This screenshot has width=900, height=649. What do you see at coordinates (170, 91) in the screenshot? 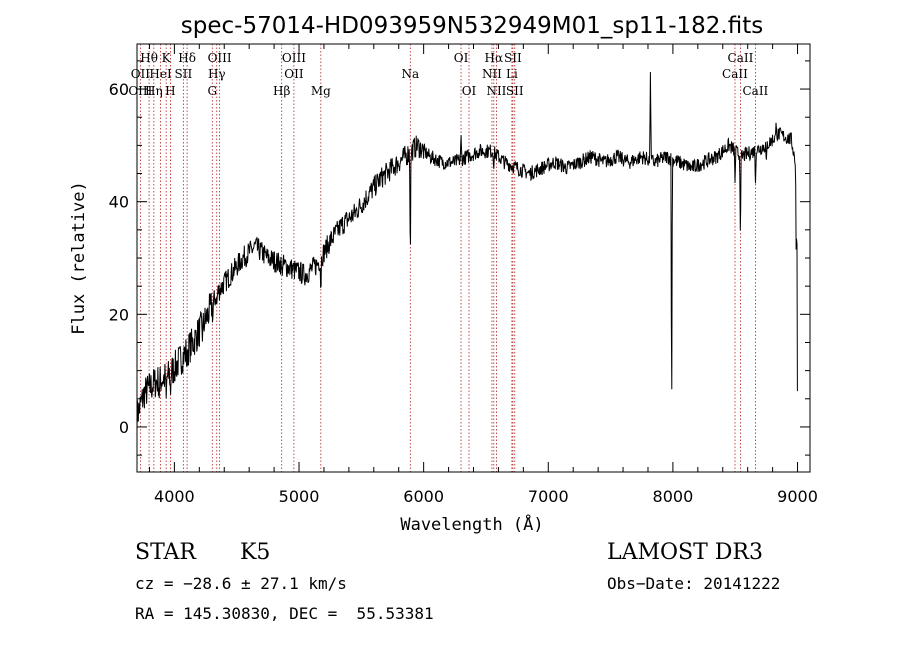
I see `line-label: H` at bounding box center [170, 91].